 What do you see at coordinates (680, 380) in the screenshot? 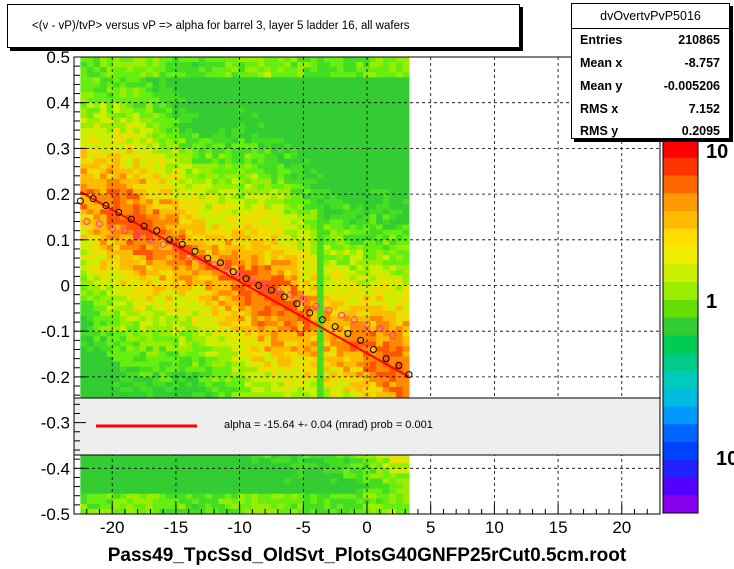
I see `color-scale-cell` at bounding box center [680, 380].